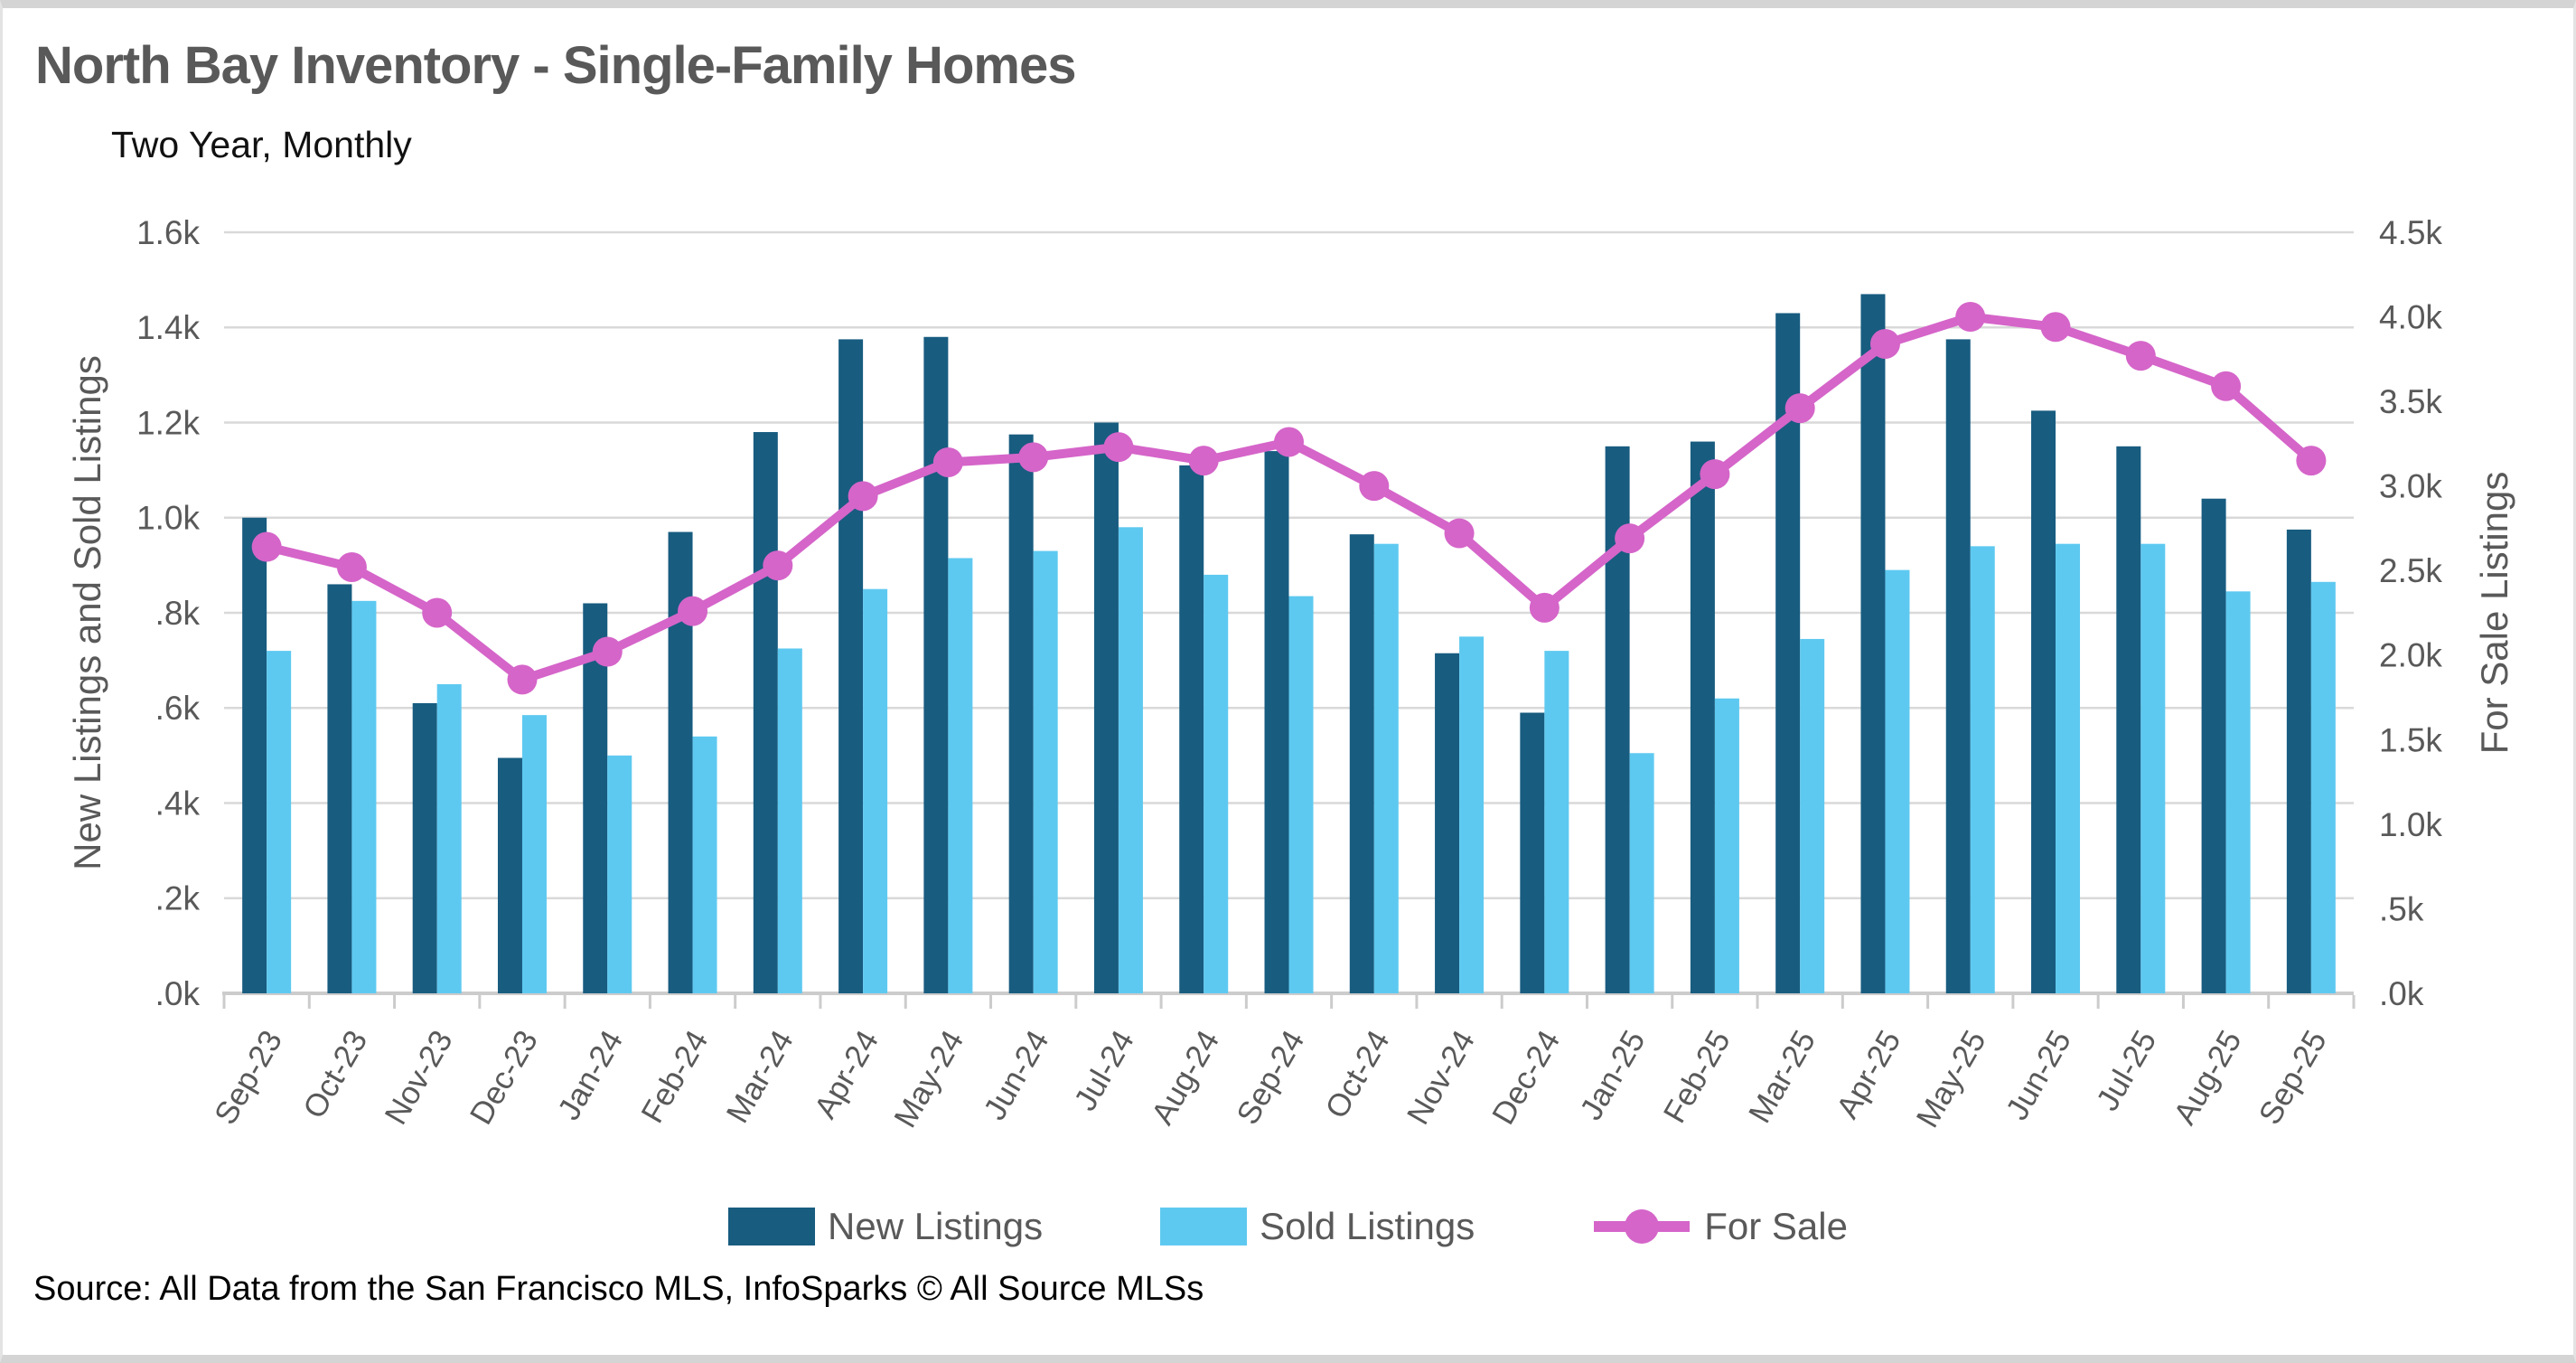 The width and height of the screenshot is (2576, 1363). Describe the element at coordinates (2207, 1078) in the screenshot. I see `x-axis-month-label: Aug-25` at that location.